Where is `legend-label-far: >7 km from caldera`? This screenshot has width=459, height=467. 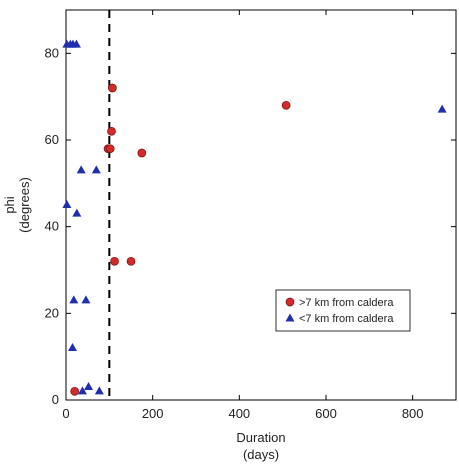
legend-label-far: >7 km from caldera is located at coordinates (346, 303).